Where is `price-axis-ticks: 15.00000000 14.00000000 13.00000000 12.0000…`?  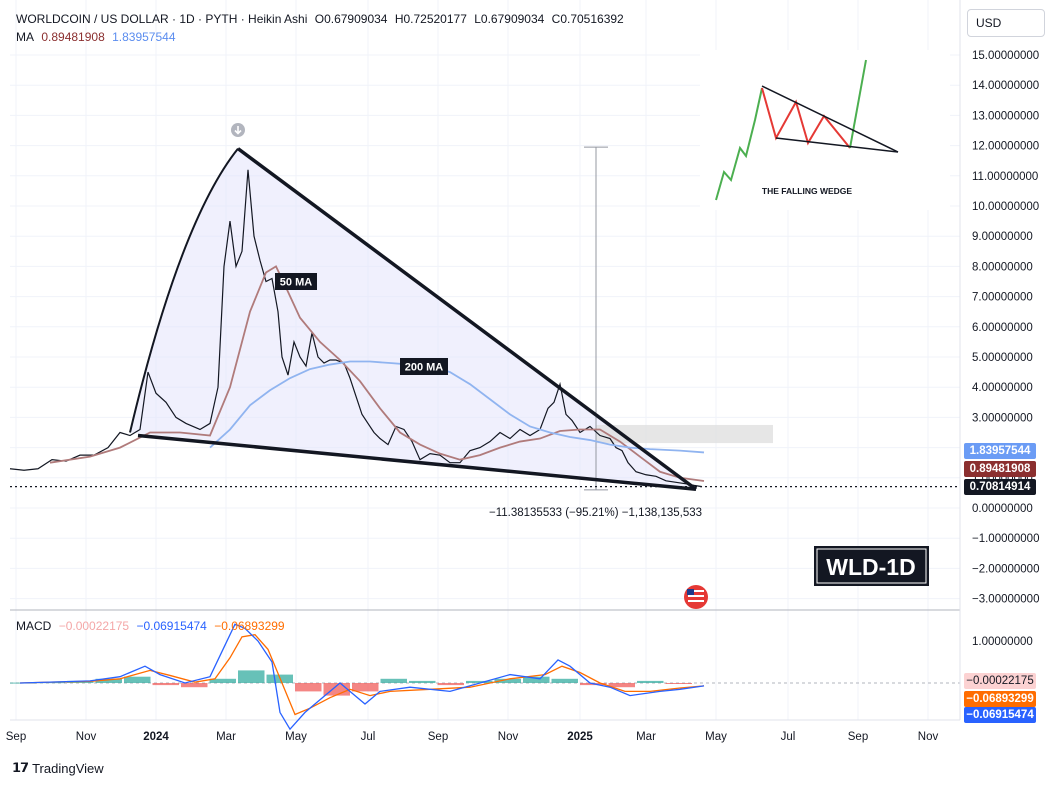 price-axis-ticks: 15.00000000 14.00000000 13.00000000 12.0000… is located at coordinates (1005, 328).